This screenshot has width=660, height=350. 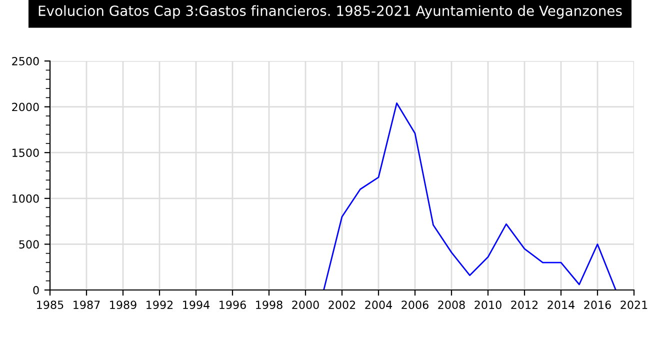 What do you see at coordinates (378, 305) in the screenshot?
I see `x-tick-label: 2004` at bounding box center [378, 305].